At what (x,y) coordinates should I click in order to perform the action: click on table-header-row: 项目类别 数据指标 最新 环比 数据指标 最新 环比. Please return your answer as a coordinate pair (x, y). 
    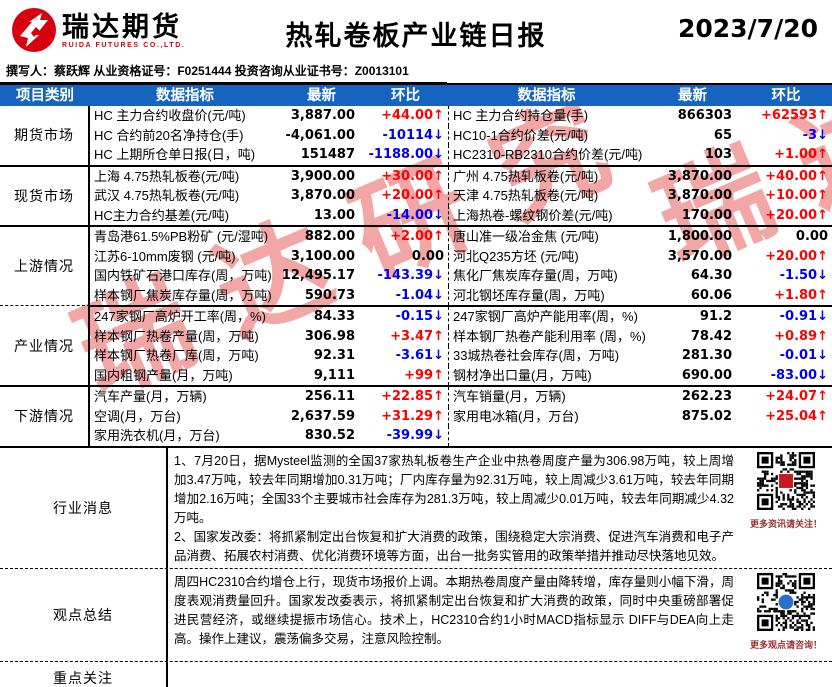
    Looking at the image, I should click on (416, 94).